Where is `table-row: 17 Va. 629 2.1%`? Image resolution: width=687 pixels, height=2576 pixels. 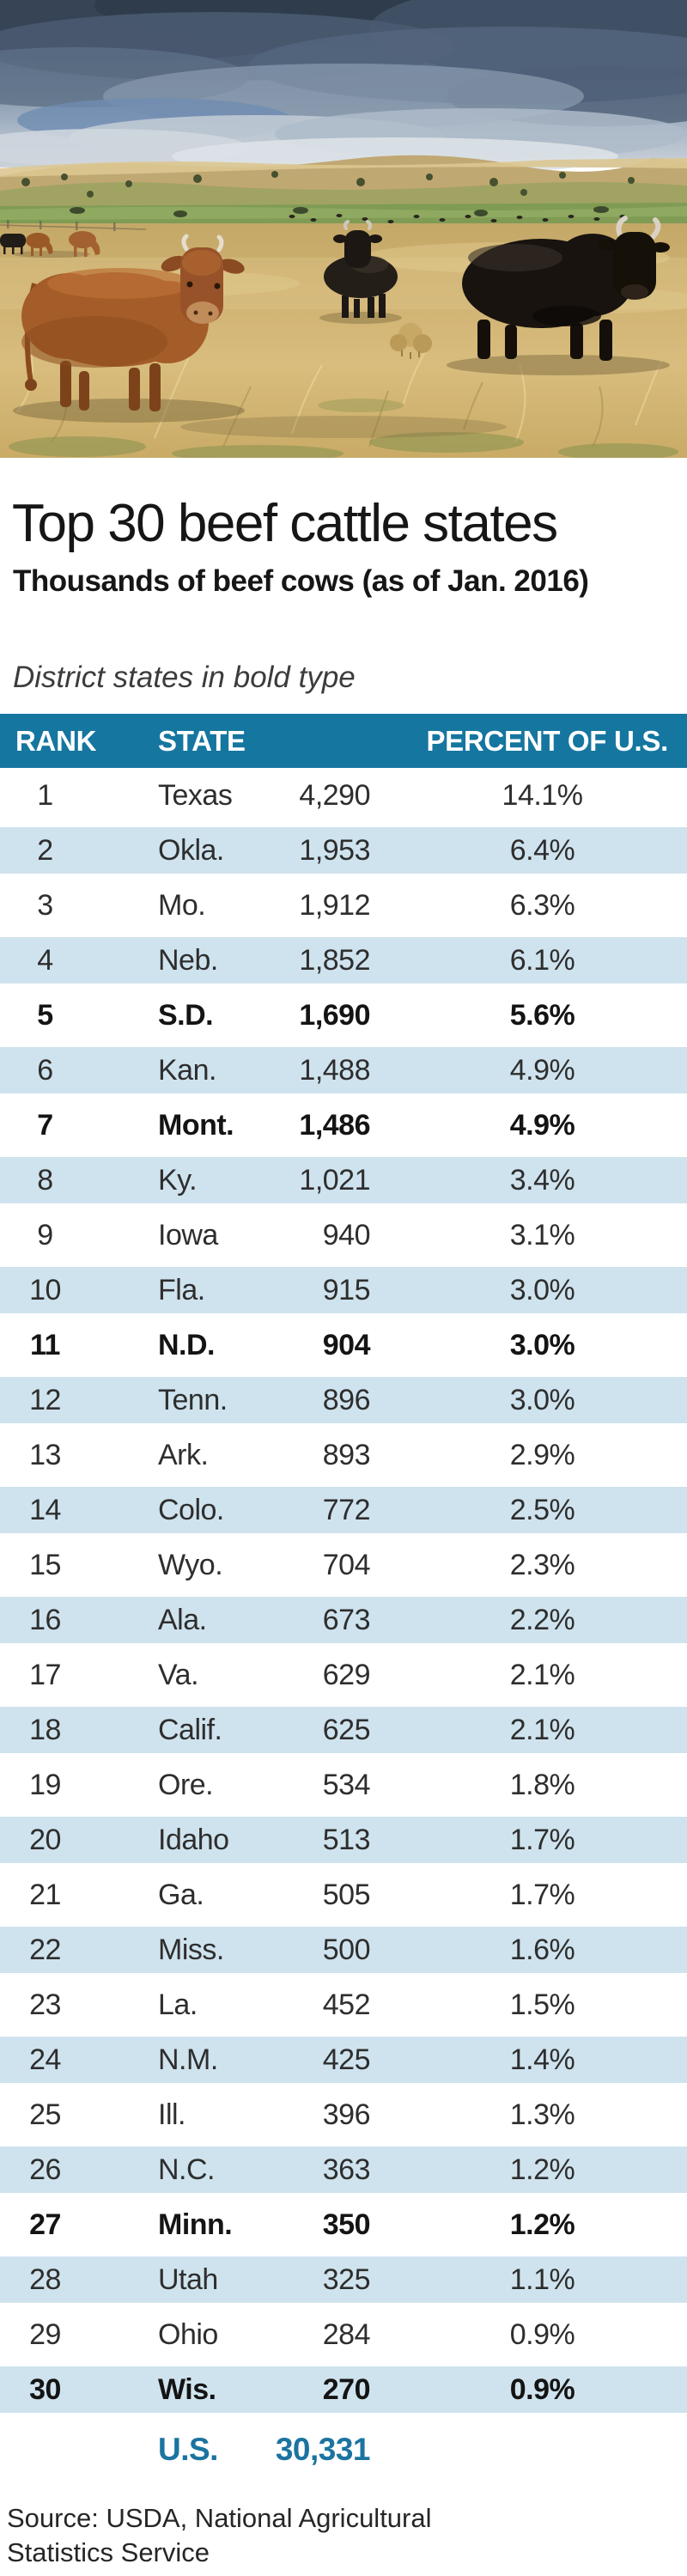
table-row: 17 Va. 629 2.1% is located at coordinates (343, 1674).